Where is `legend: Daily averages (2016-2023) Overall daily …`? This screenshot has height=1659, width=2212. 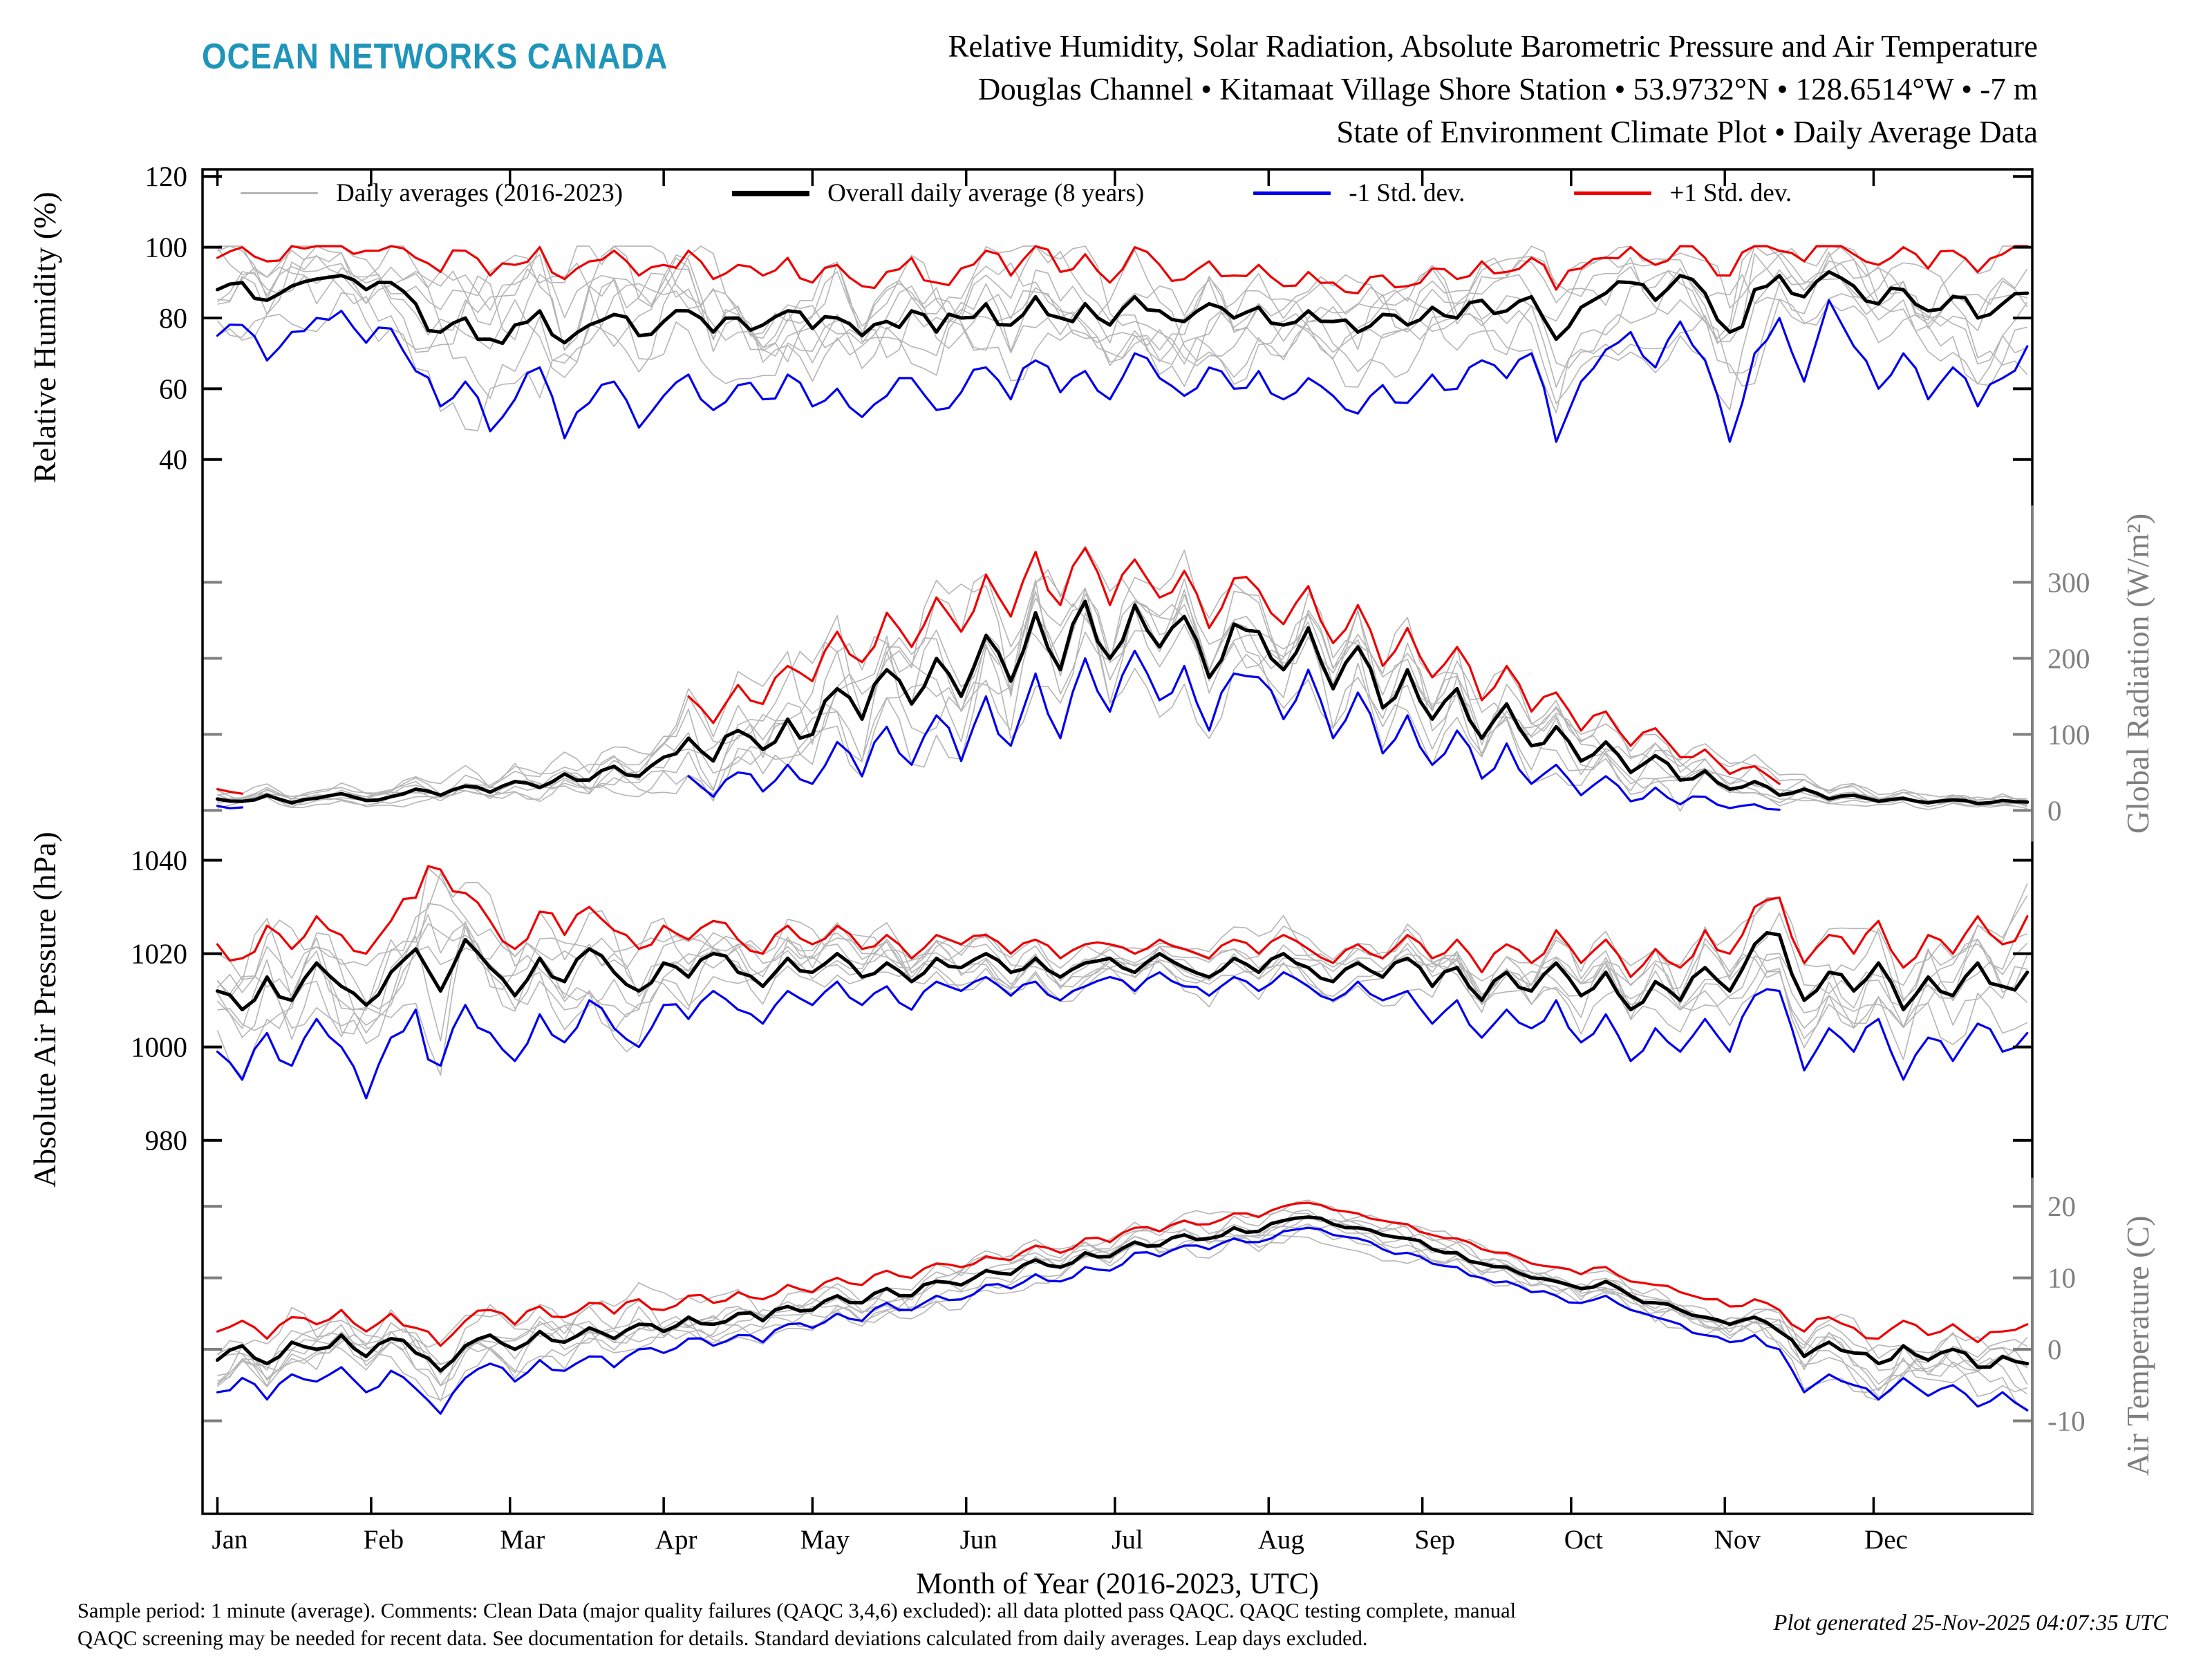 legend: Daily averages (2016-2023) Overall daily … is located at coordinates (1016, 193).